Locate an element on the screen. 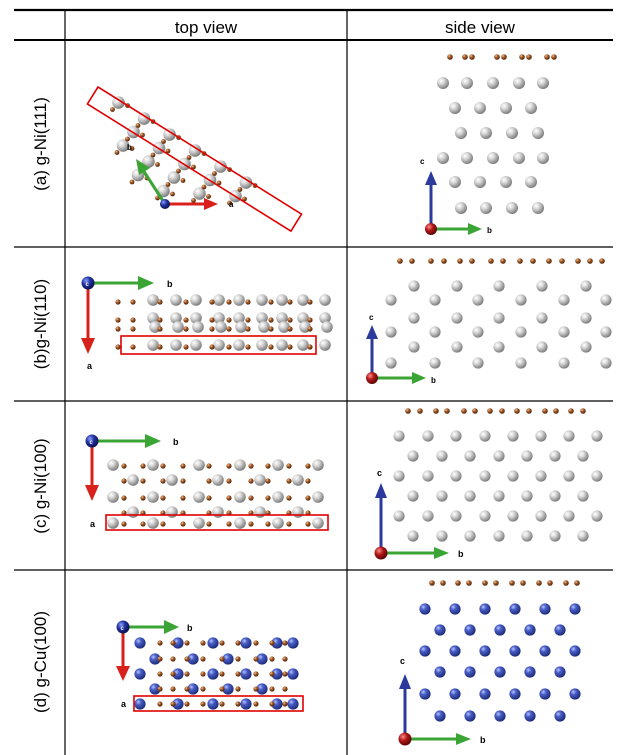 Image resolution: width=622 pixels, height=755 pixels. atoms-b-top is located at coordinates (224, 322).